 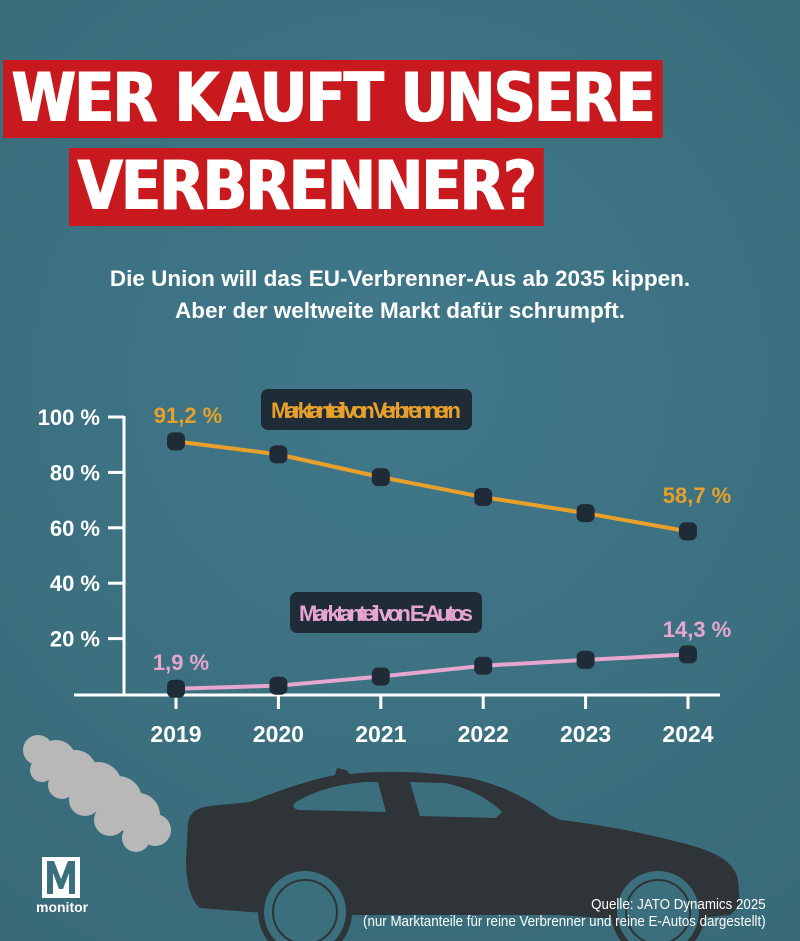 I want to click on y-tick-label: 60 %, so click(x=75, y=528).